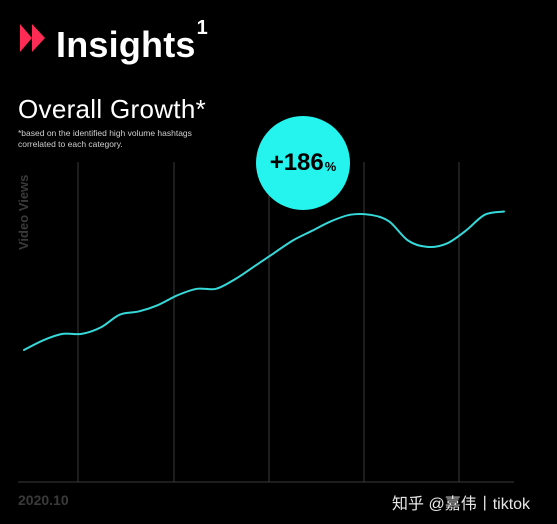  Describe the element at coordinates (23, 212) in the screenshot. I see `y-axis-label: Video Views` at that location.